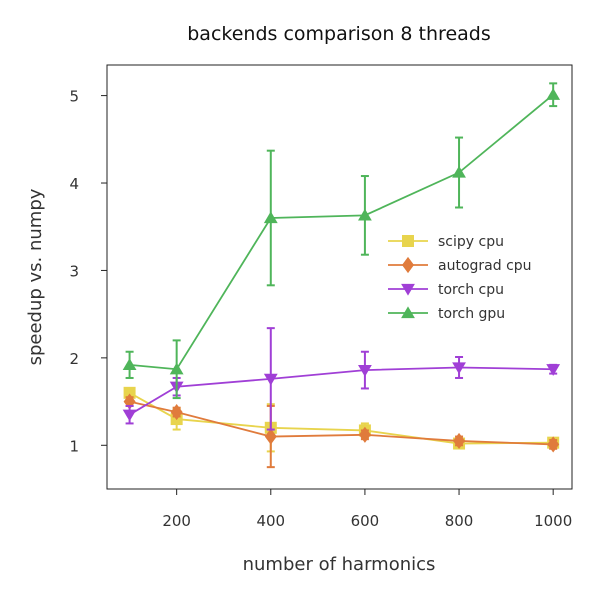  I want to click on y-axis-label: speedup vs. numpy, so click(35, 276).